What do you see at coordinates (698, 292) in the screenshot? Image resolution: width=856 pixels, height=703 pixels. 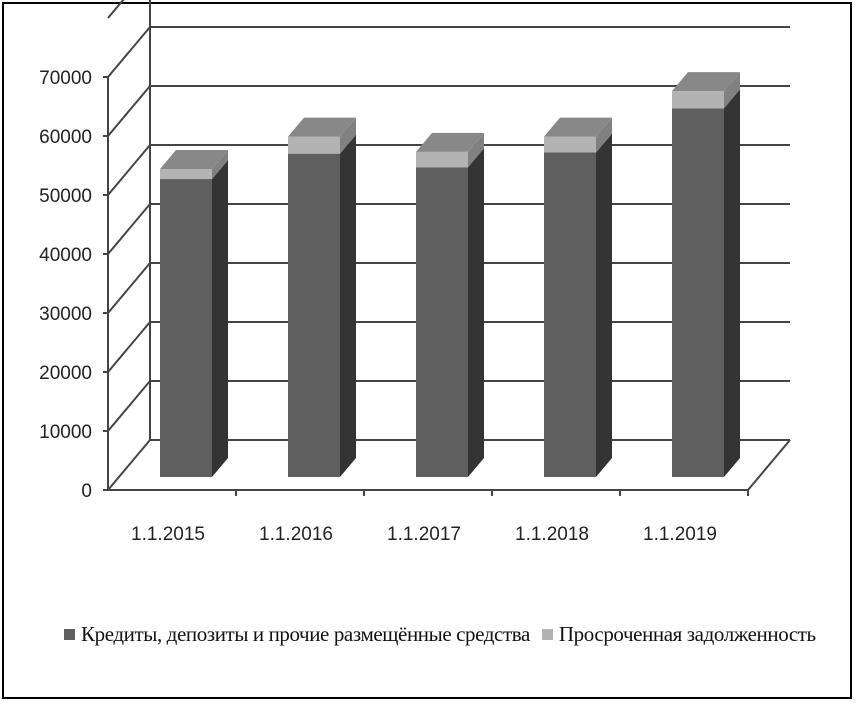 I see `bar-credits-1.1.2019` at bounding box center [698, 292].